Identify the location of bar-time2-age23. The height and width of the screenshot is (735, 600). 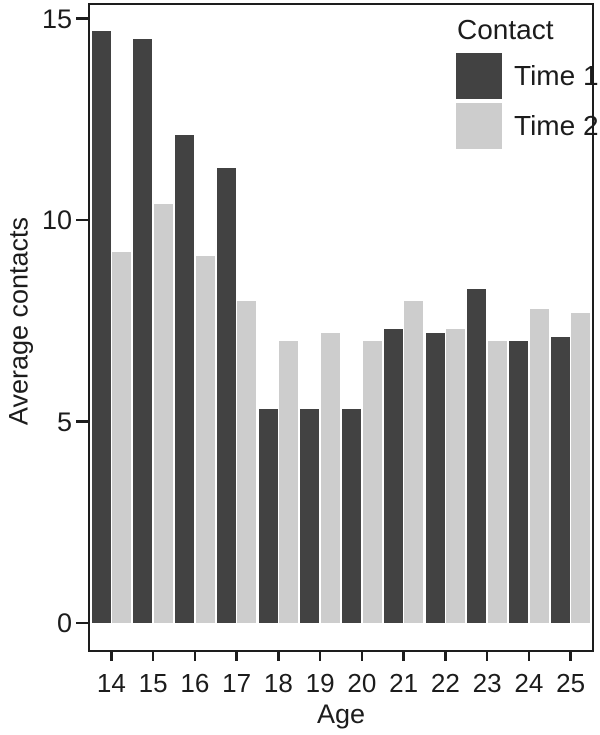
(497, 481).